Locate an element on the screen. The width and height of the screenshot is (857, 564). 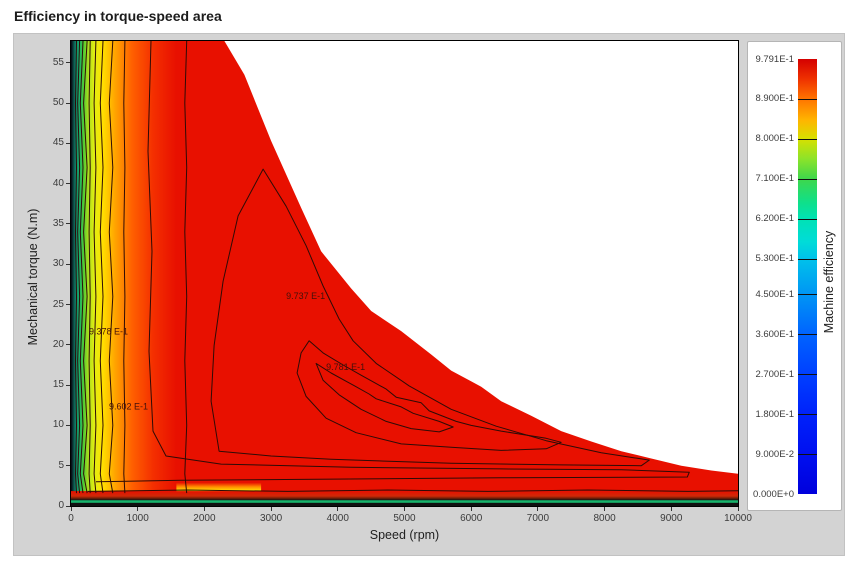
contour-label: 9.781 E-1 is located at coordinates (345, 367).